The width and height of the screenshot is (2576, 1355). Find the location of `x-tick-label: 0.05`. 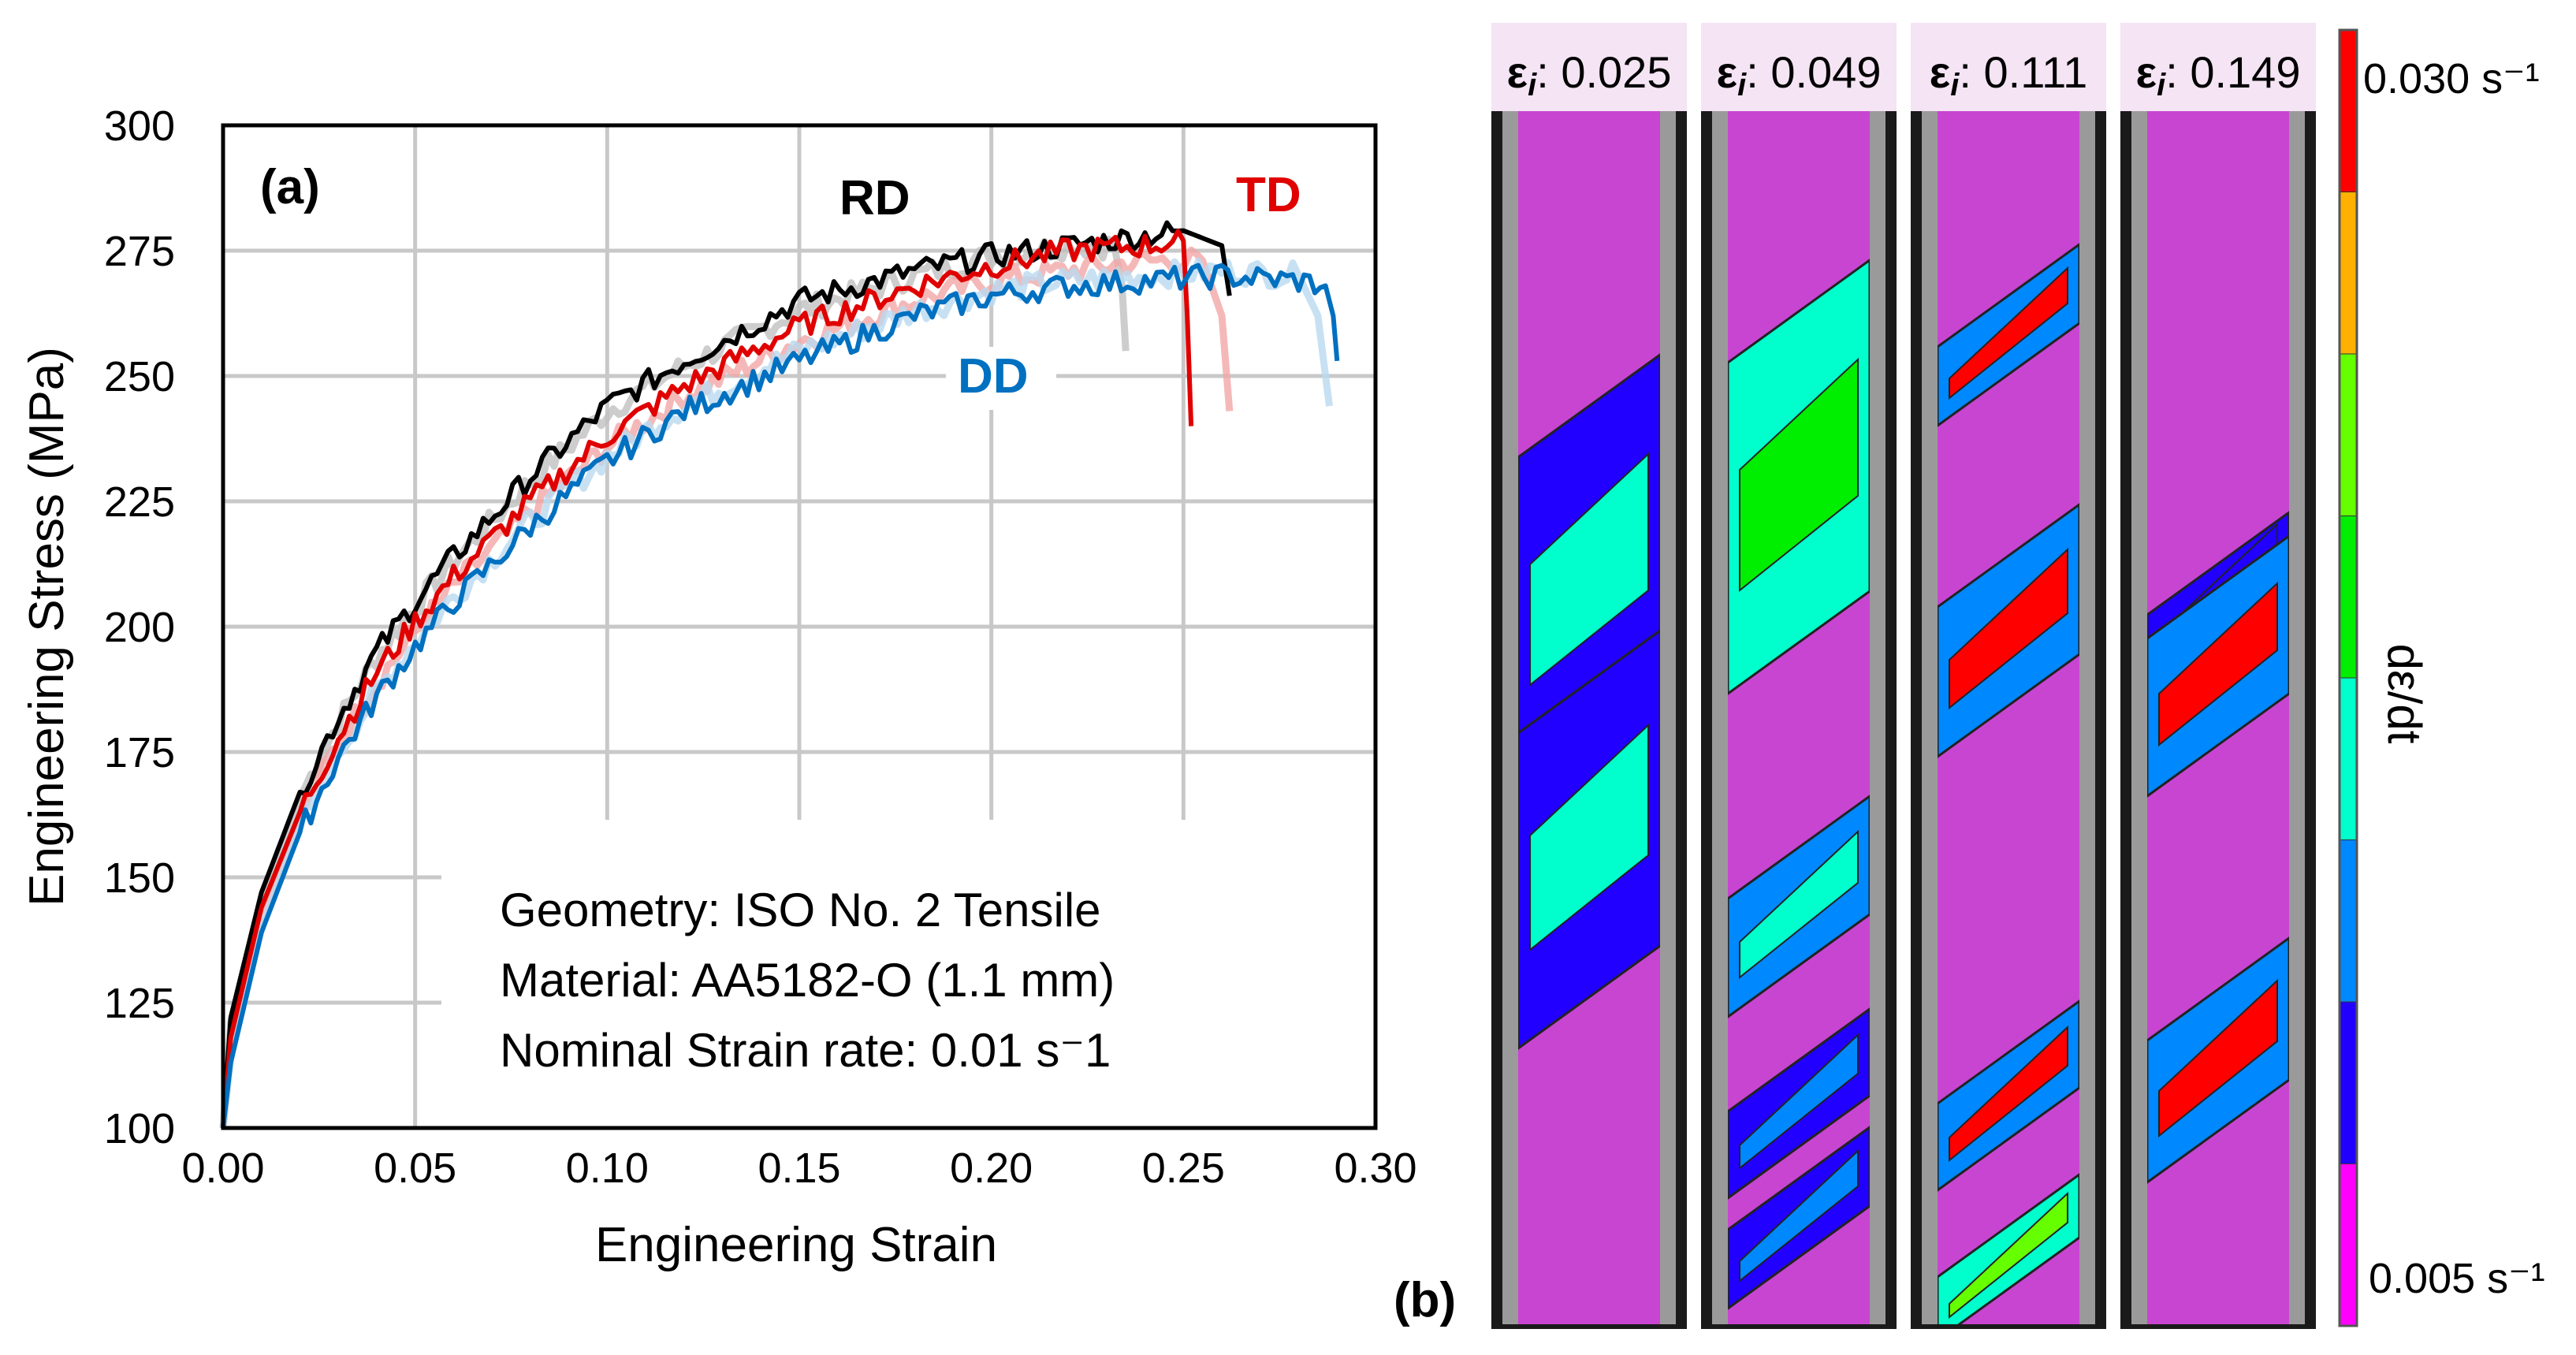

x-tick-label: 0.05 is located at coordinates (415, 1168).